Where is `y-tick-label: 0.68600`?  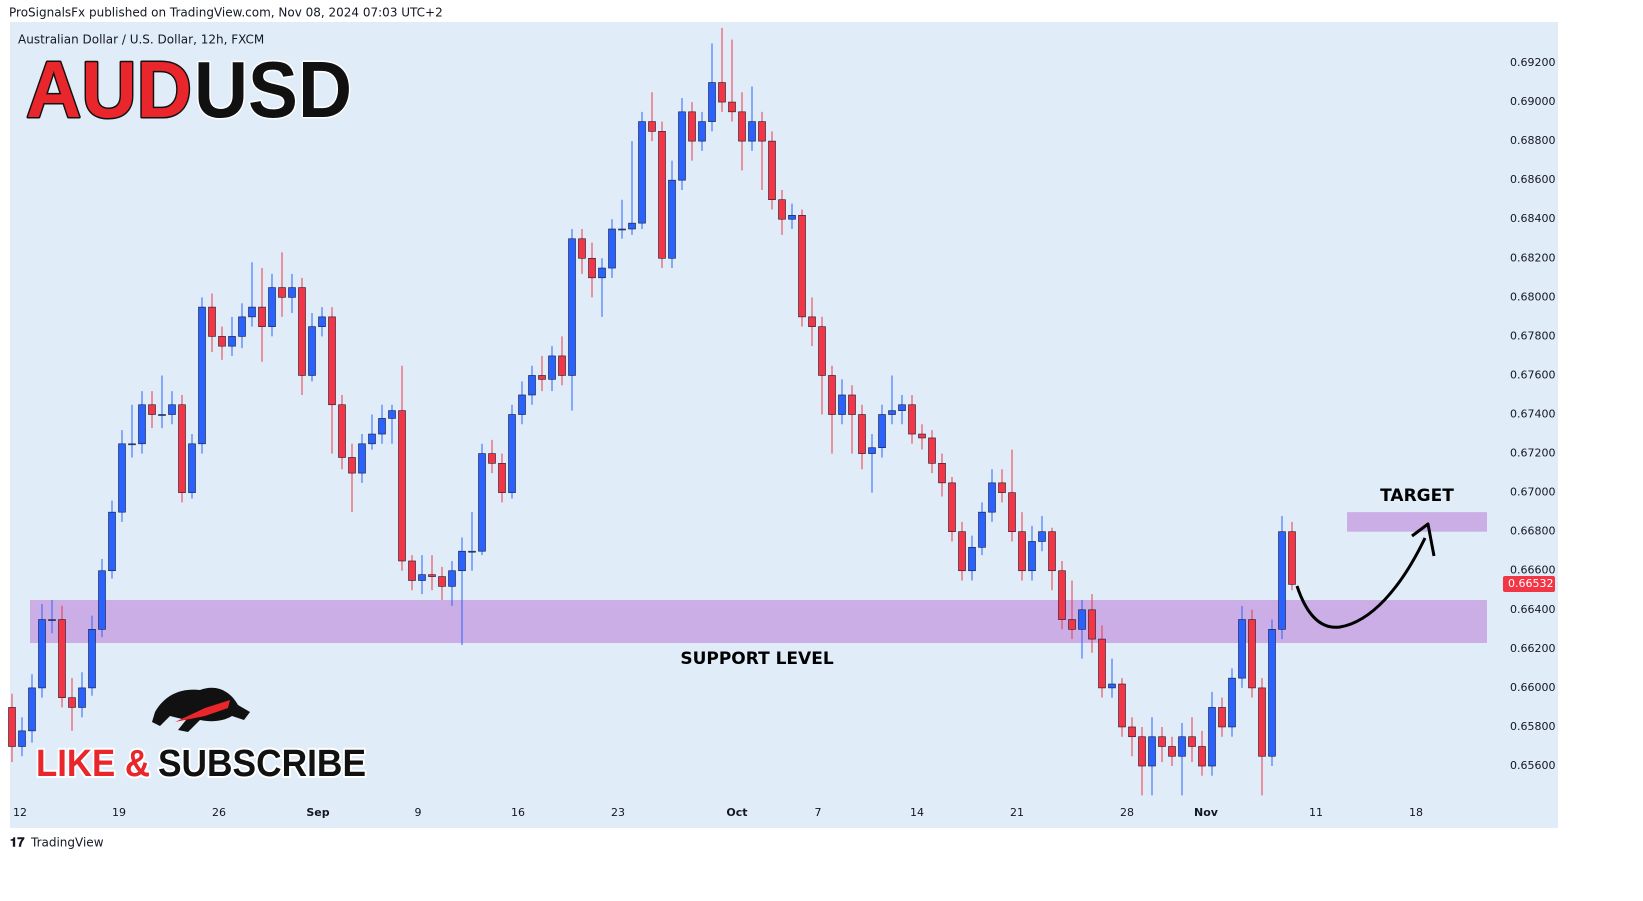
y-tick-label: 0.68600 is located at coordinates (1533, 179).